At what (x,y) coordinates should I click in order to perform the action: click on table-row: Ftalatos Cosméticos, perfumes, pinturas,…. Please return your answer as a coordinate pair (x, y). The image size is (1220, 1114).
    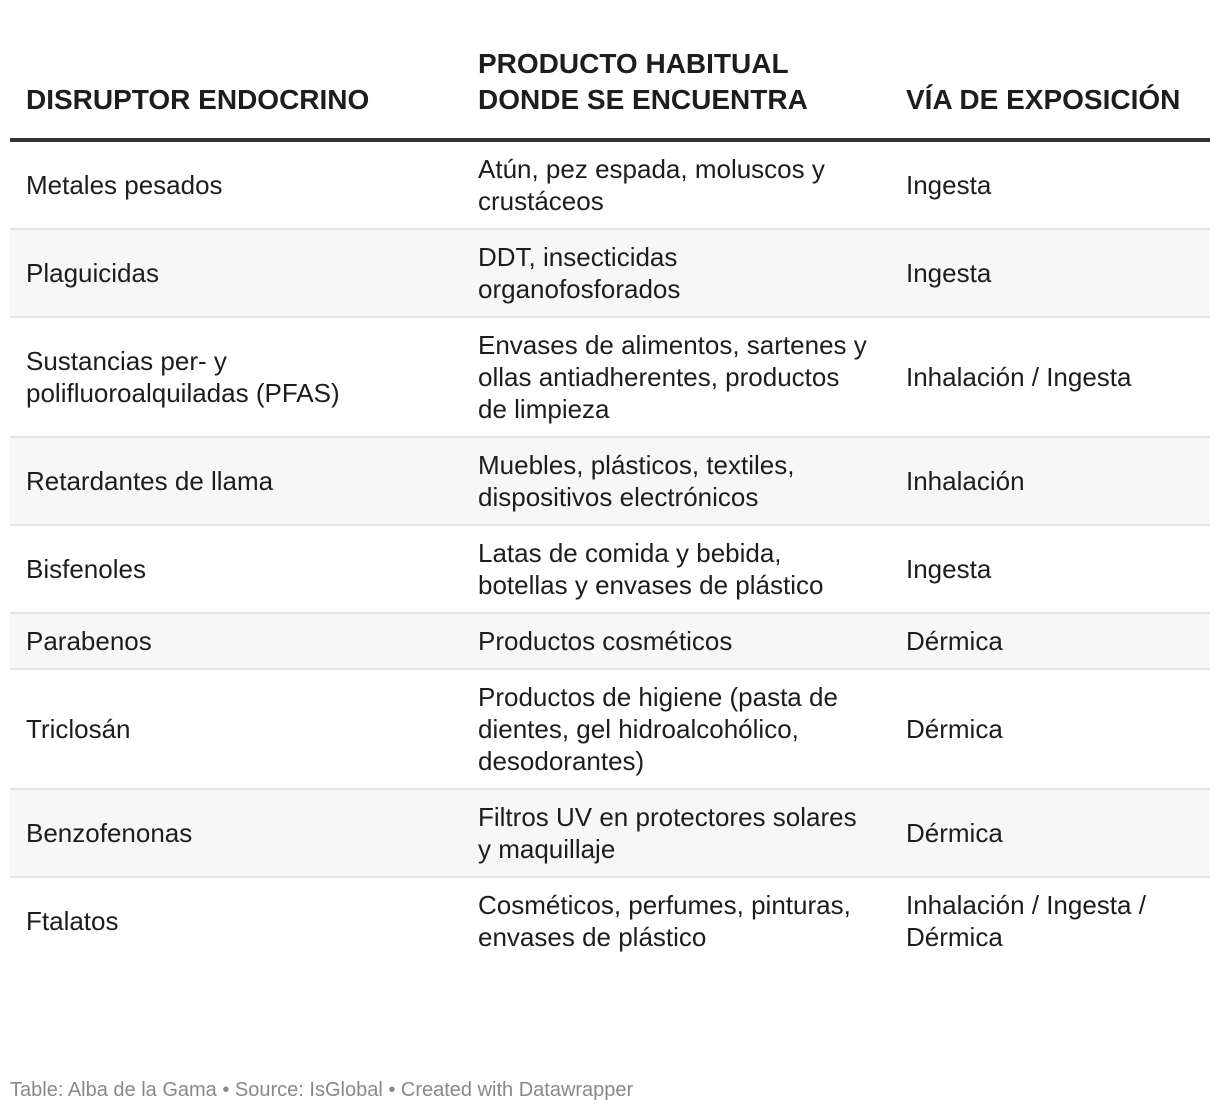
    Looking at the image, I should click on (610, 920).